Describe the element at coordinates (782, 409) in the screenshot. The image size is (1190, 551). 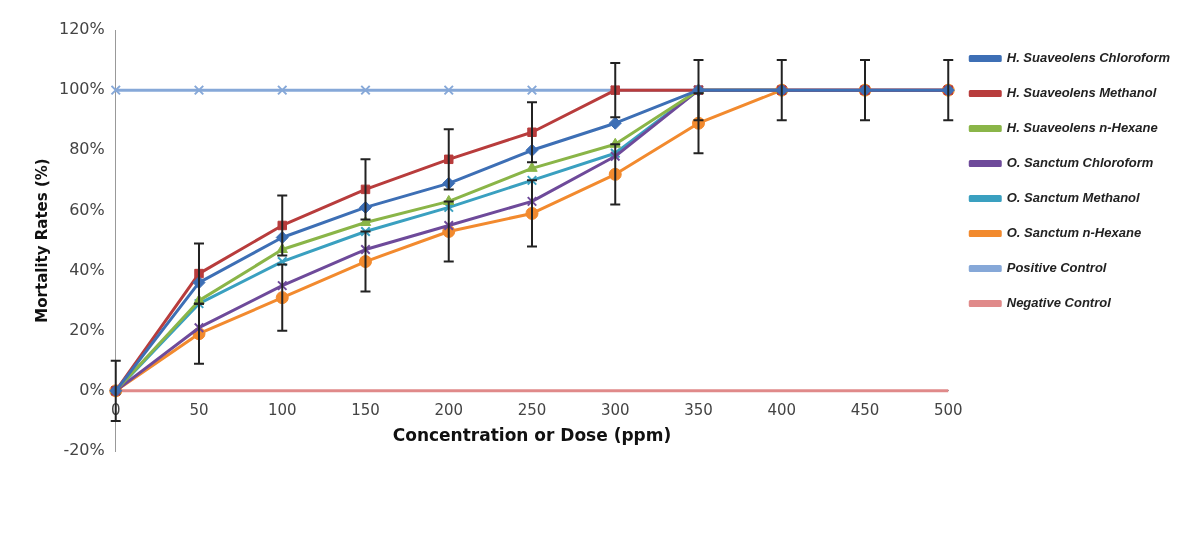
I see `x-tick-label: 400` at that location.